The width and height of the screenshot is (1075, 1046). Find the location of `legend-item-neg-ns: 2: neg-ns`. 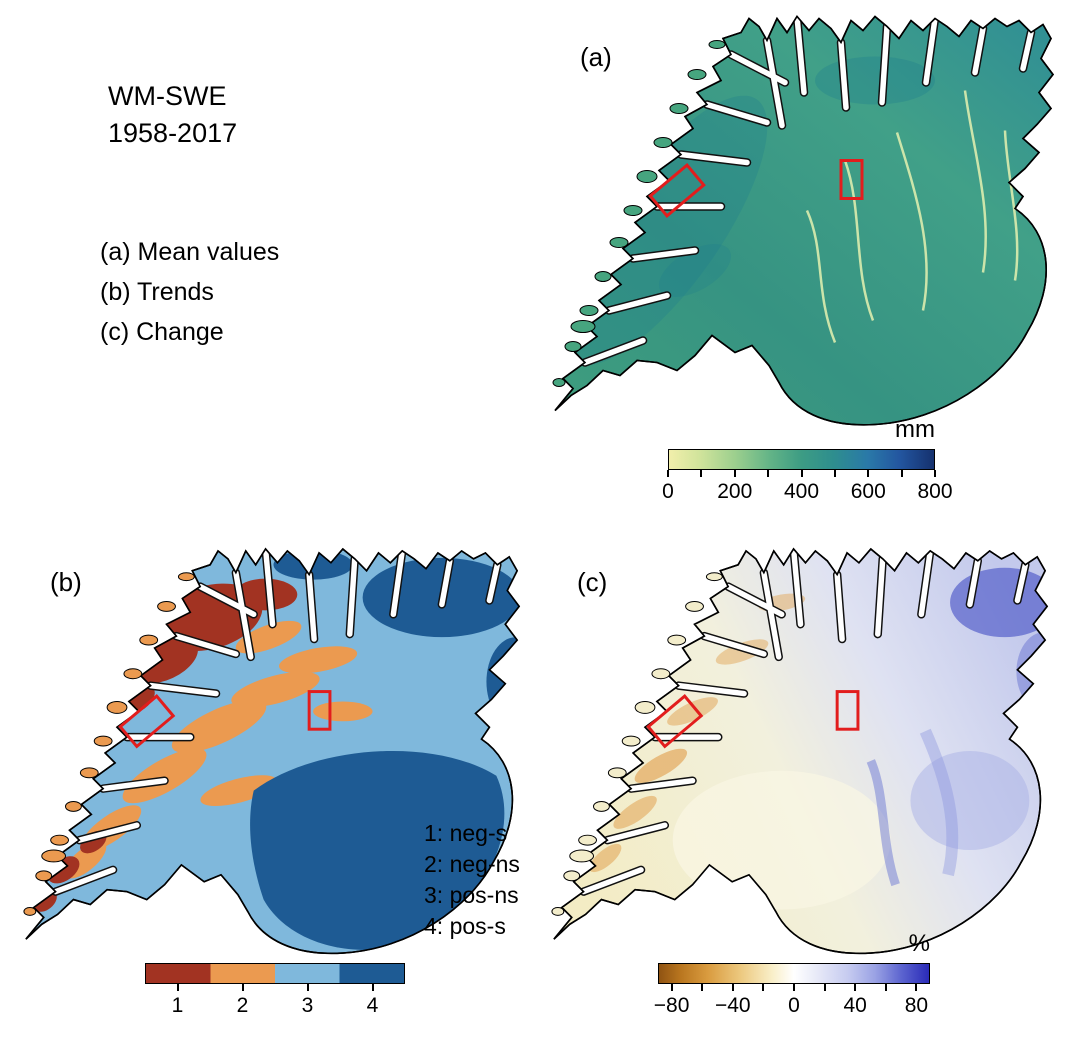

legend-item-neg-ns: 2: neg-ns is located at coordinates (472, 864).